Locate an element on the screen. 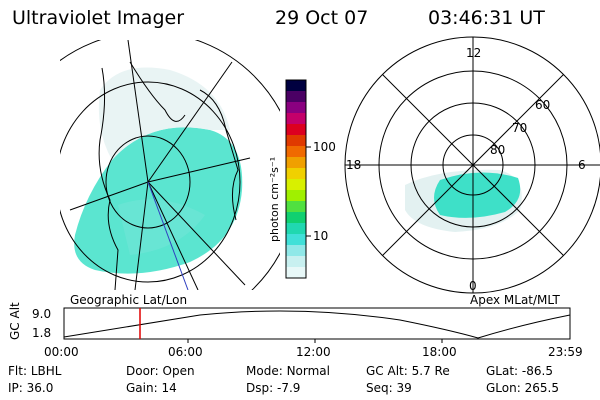 Image resolution: width=600 pixels, height=400 pixels. instrument-title: Ultraviolet Imager is located at coordinates (98, 18).